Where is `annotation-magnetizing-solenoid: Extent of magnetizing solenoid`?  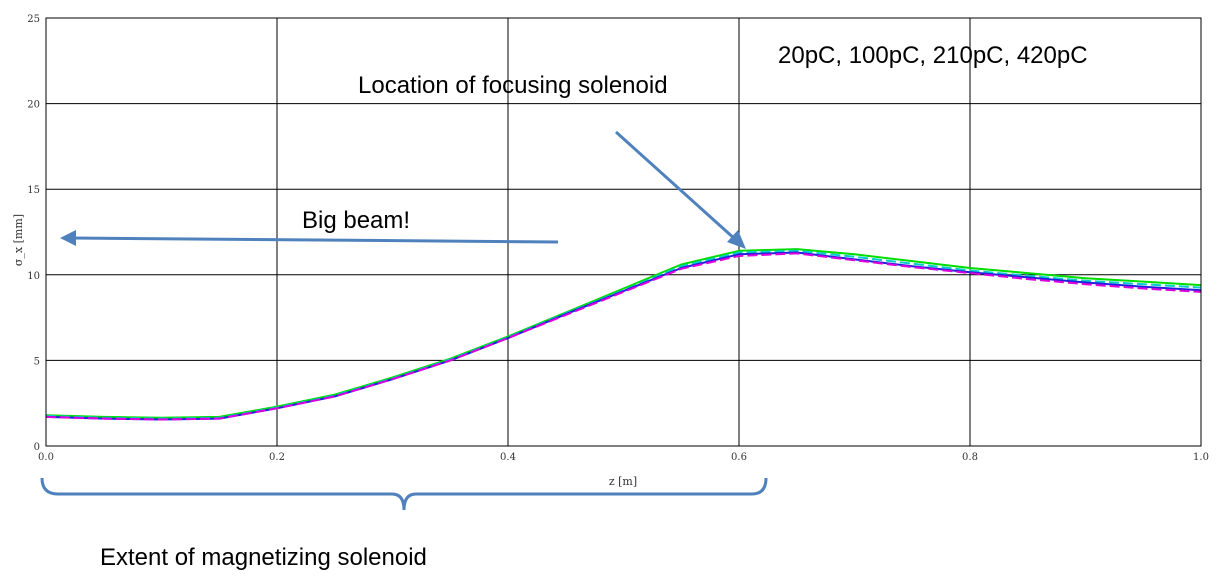 annotation-magnetizing-solenoid: Extent of magnetizing solenoid is located at coordinates (263, 557).